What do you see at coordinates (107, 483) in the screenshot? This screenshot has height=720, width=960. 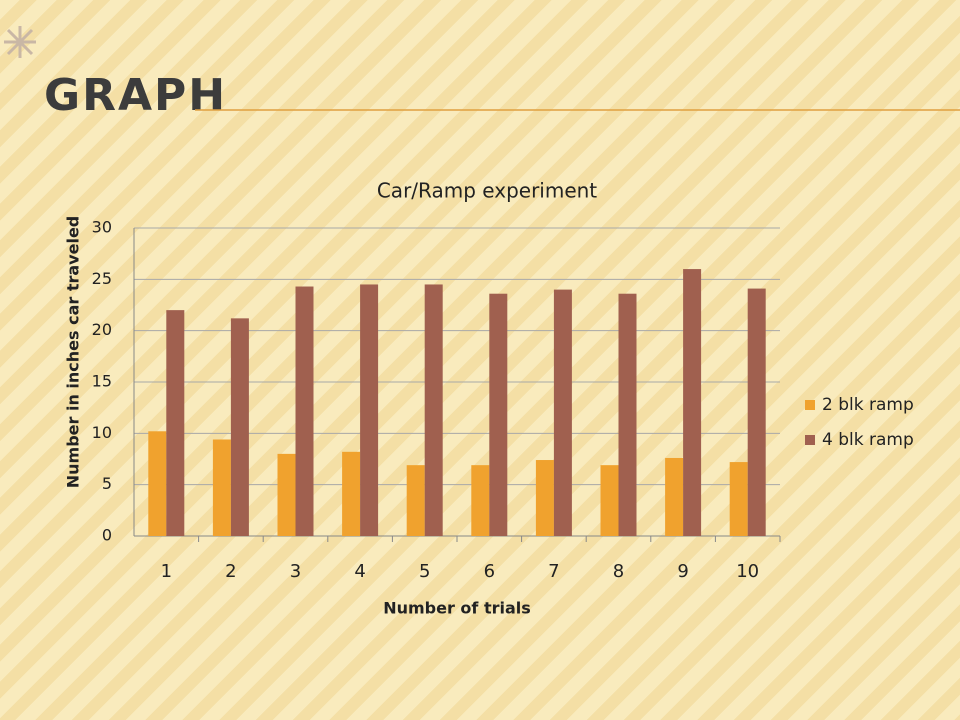 I see `y-tick-label: 5` at bounding box center [107, 483].